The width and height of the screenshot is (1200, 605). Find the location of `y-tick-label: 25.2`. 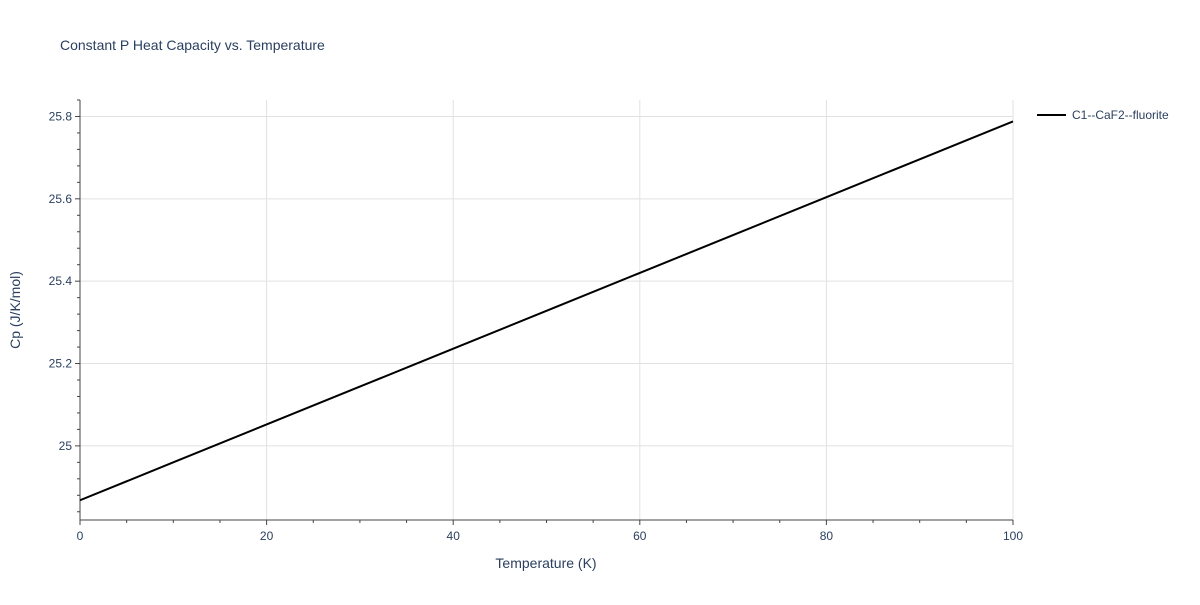

y-tick-label: 25.2 is located at coordinates (61, 364).